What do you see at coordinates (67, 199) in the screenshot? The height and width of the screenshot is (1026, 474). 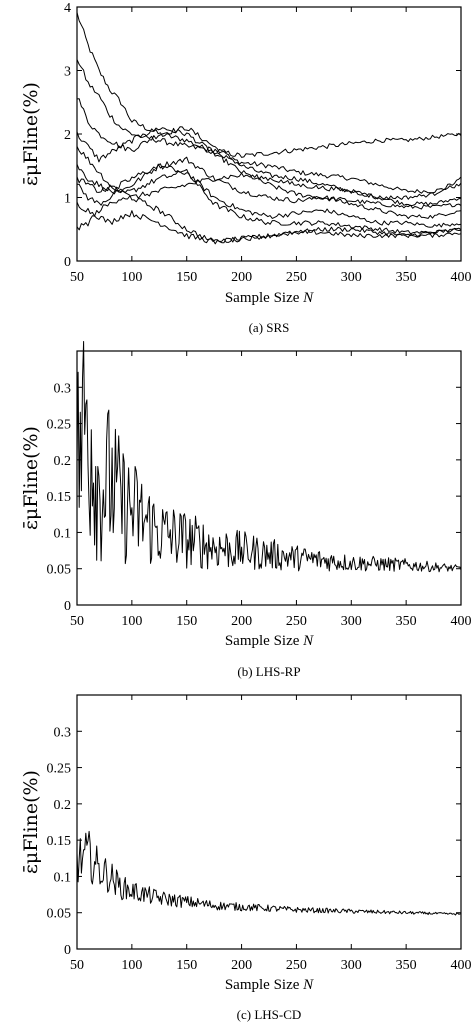 I see `y-tick-label: 1` at bounding box center [67, 199].